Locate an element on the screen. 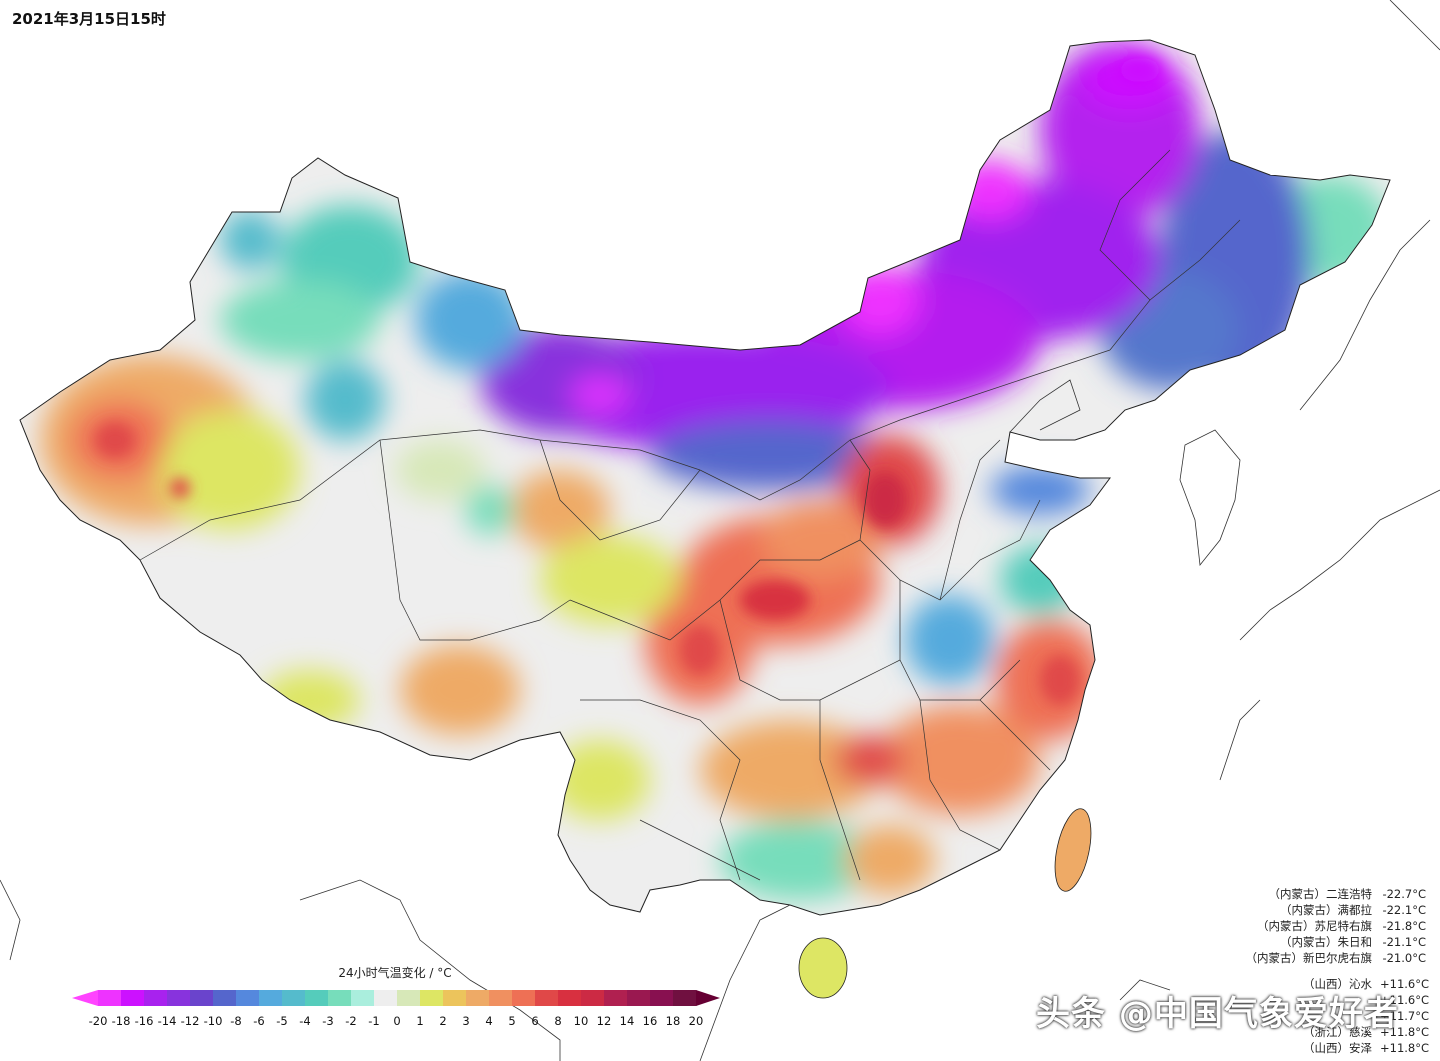 This screenshot has width=1440, height=1061. legend-tick-label: -3 is located at coordinates (328, 1021).